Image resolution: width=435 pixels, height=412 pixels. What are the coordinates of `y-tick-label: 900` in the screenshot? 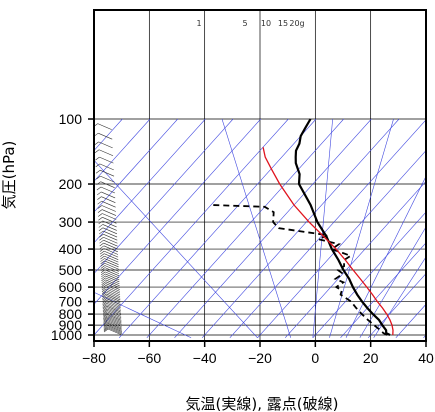 It's located at (71, 325).